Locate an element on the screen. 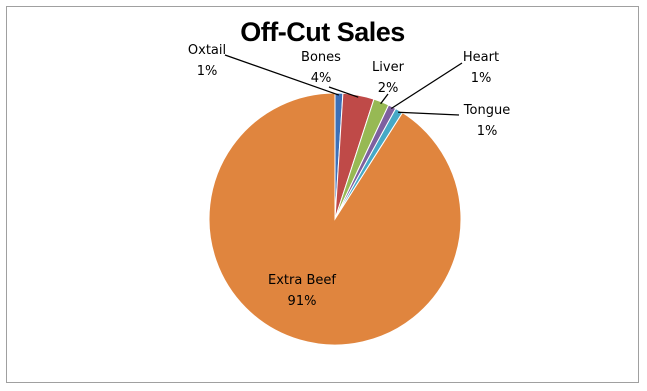  slice-percent-label: 4% is located at coordinates (321, 78).